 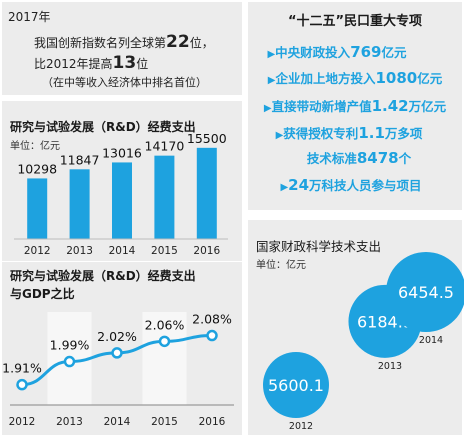 I want to click on point-value-label: 1.91%, so click(x=22, y=368).